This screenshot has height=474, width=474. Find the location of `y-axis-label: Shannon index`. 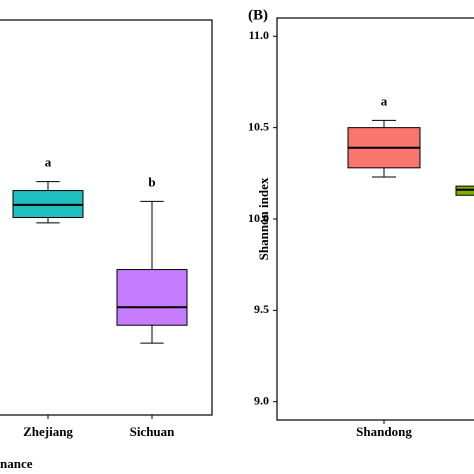

y-axis-label: Shannon index is located at coordinates (263, 218).